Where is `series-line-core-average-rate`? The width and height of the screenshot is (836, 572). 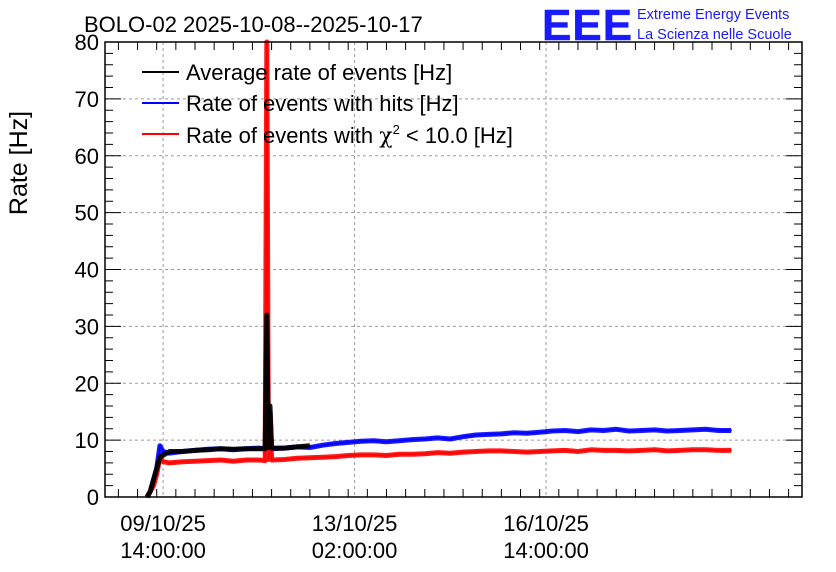 series-line-core-average-rate is located at coordinates (228, 406).